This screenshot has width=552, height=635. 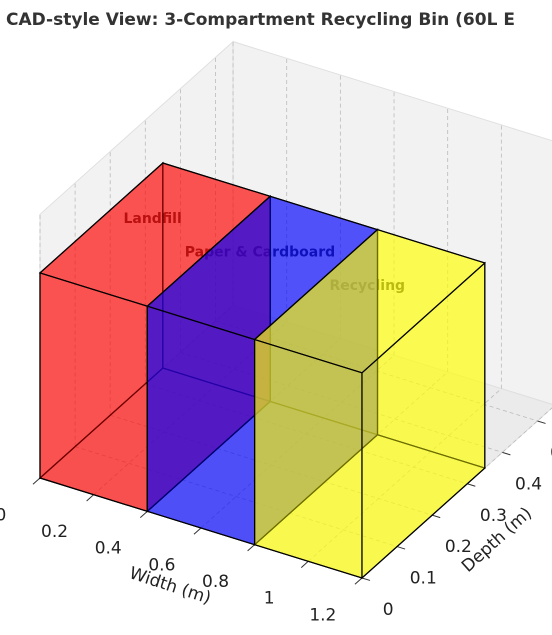 I want to click on y-tick-label: 0.4, so click(x=528, y=484).